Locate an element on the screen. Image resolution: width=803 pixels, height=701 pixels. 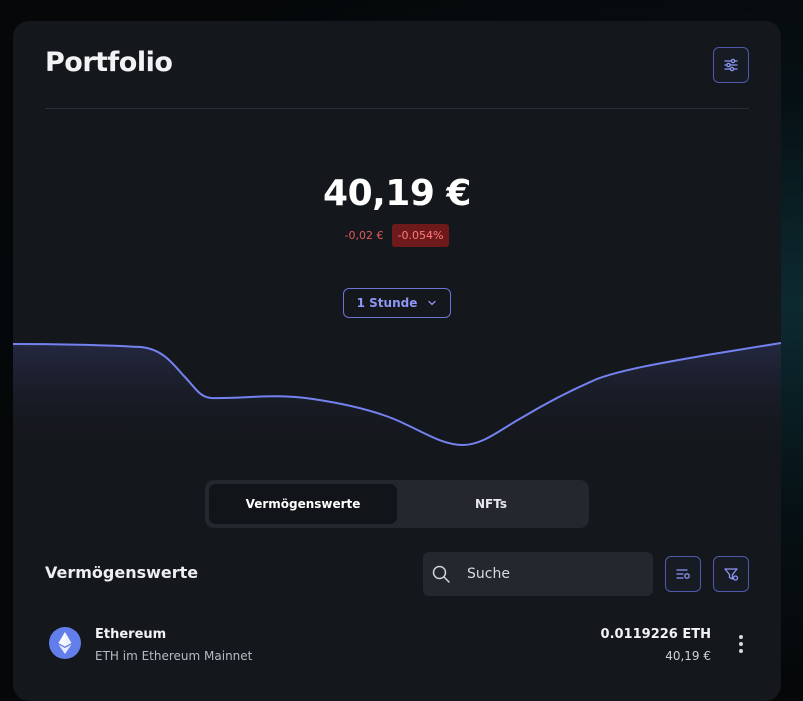
settings-button is located at coordinates (731, 65).